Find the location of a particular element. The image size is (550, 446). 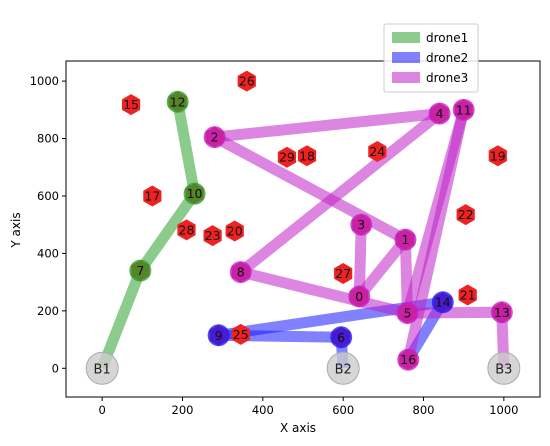

target-1: 1 is located at coordinates (405, 239).